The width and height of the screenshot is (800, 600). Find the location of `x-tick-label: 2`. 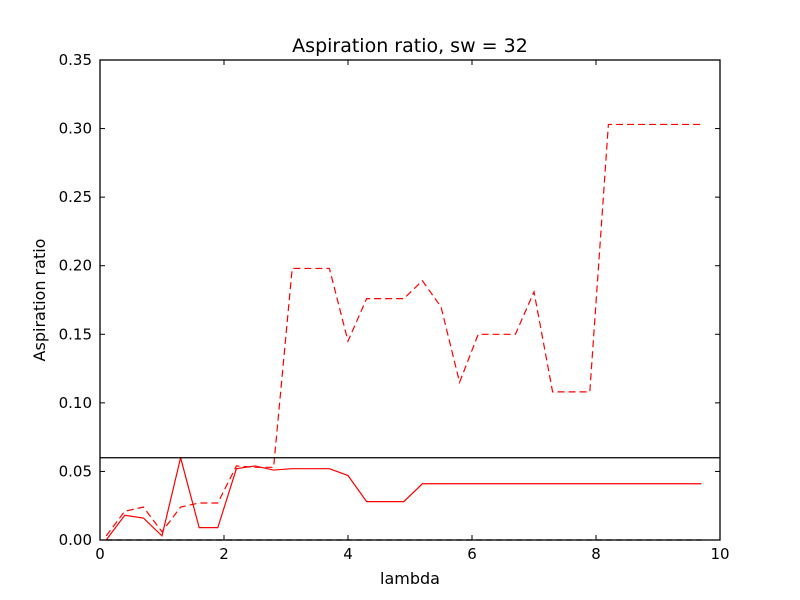

x-tick-label: 2 is located at coordinates (224, 554).